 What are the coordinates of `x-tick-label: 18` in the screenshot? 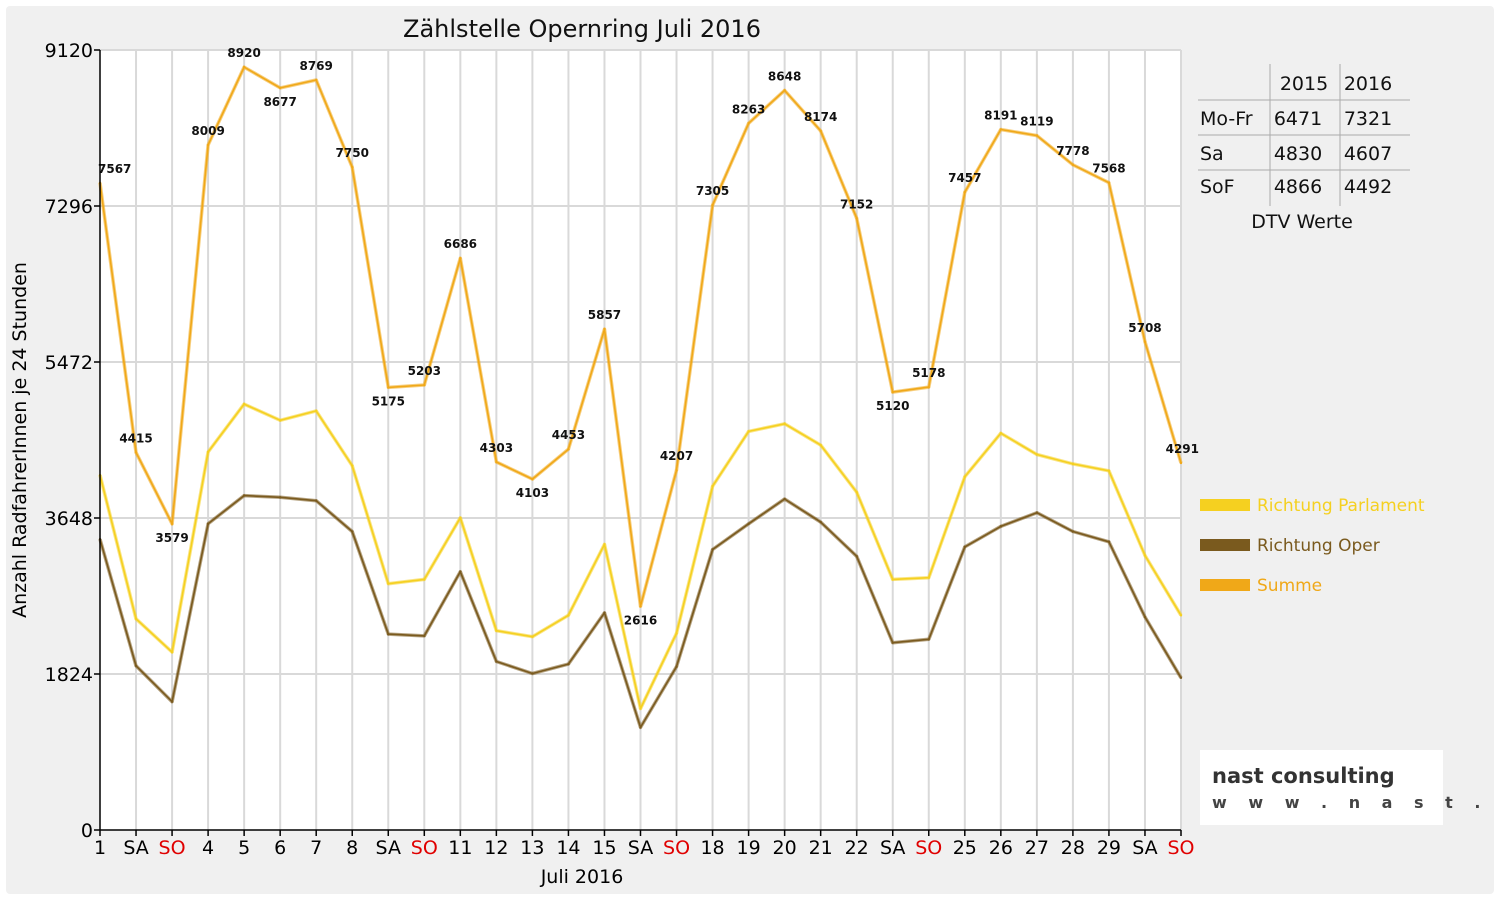 It's located at (712, 848).